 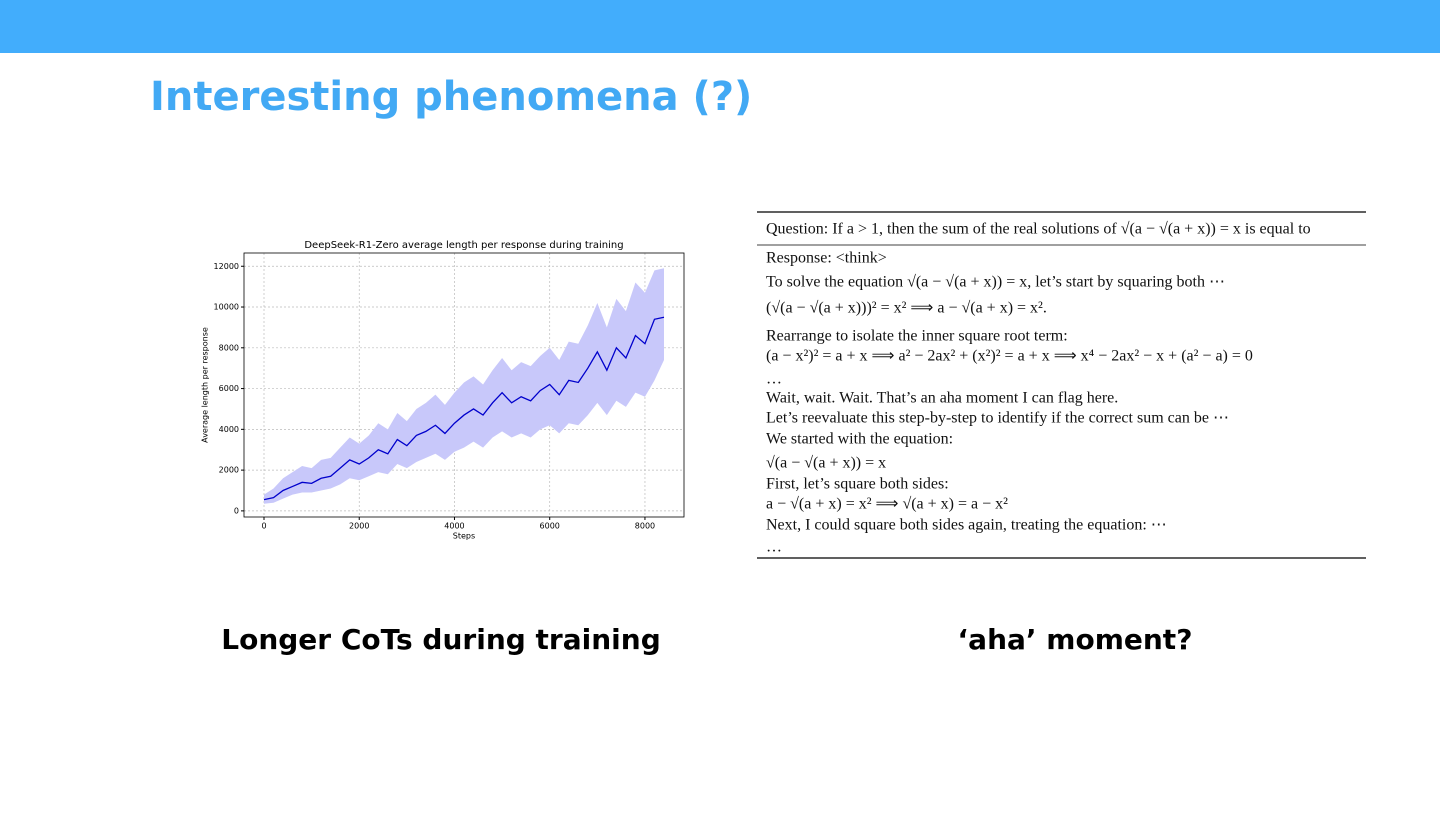 I want to click on y-tick-label: 4000, so click(x=229, y=429).